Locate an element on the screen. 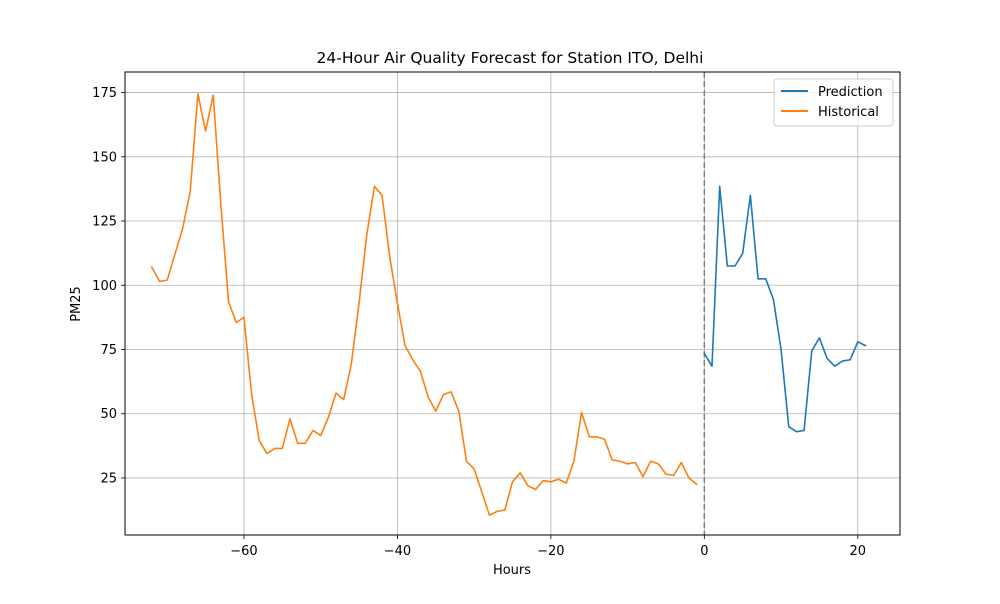 The image size is (1000, 604). y-tick-label: 75 is located at coordinates (108, 350).